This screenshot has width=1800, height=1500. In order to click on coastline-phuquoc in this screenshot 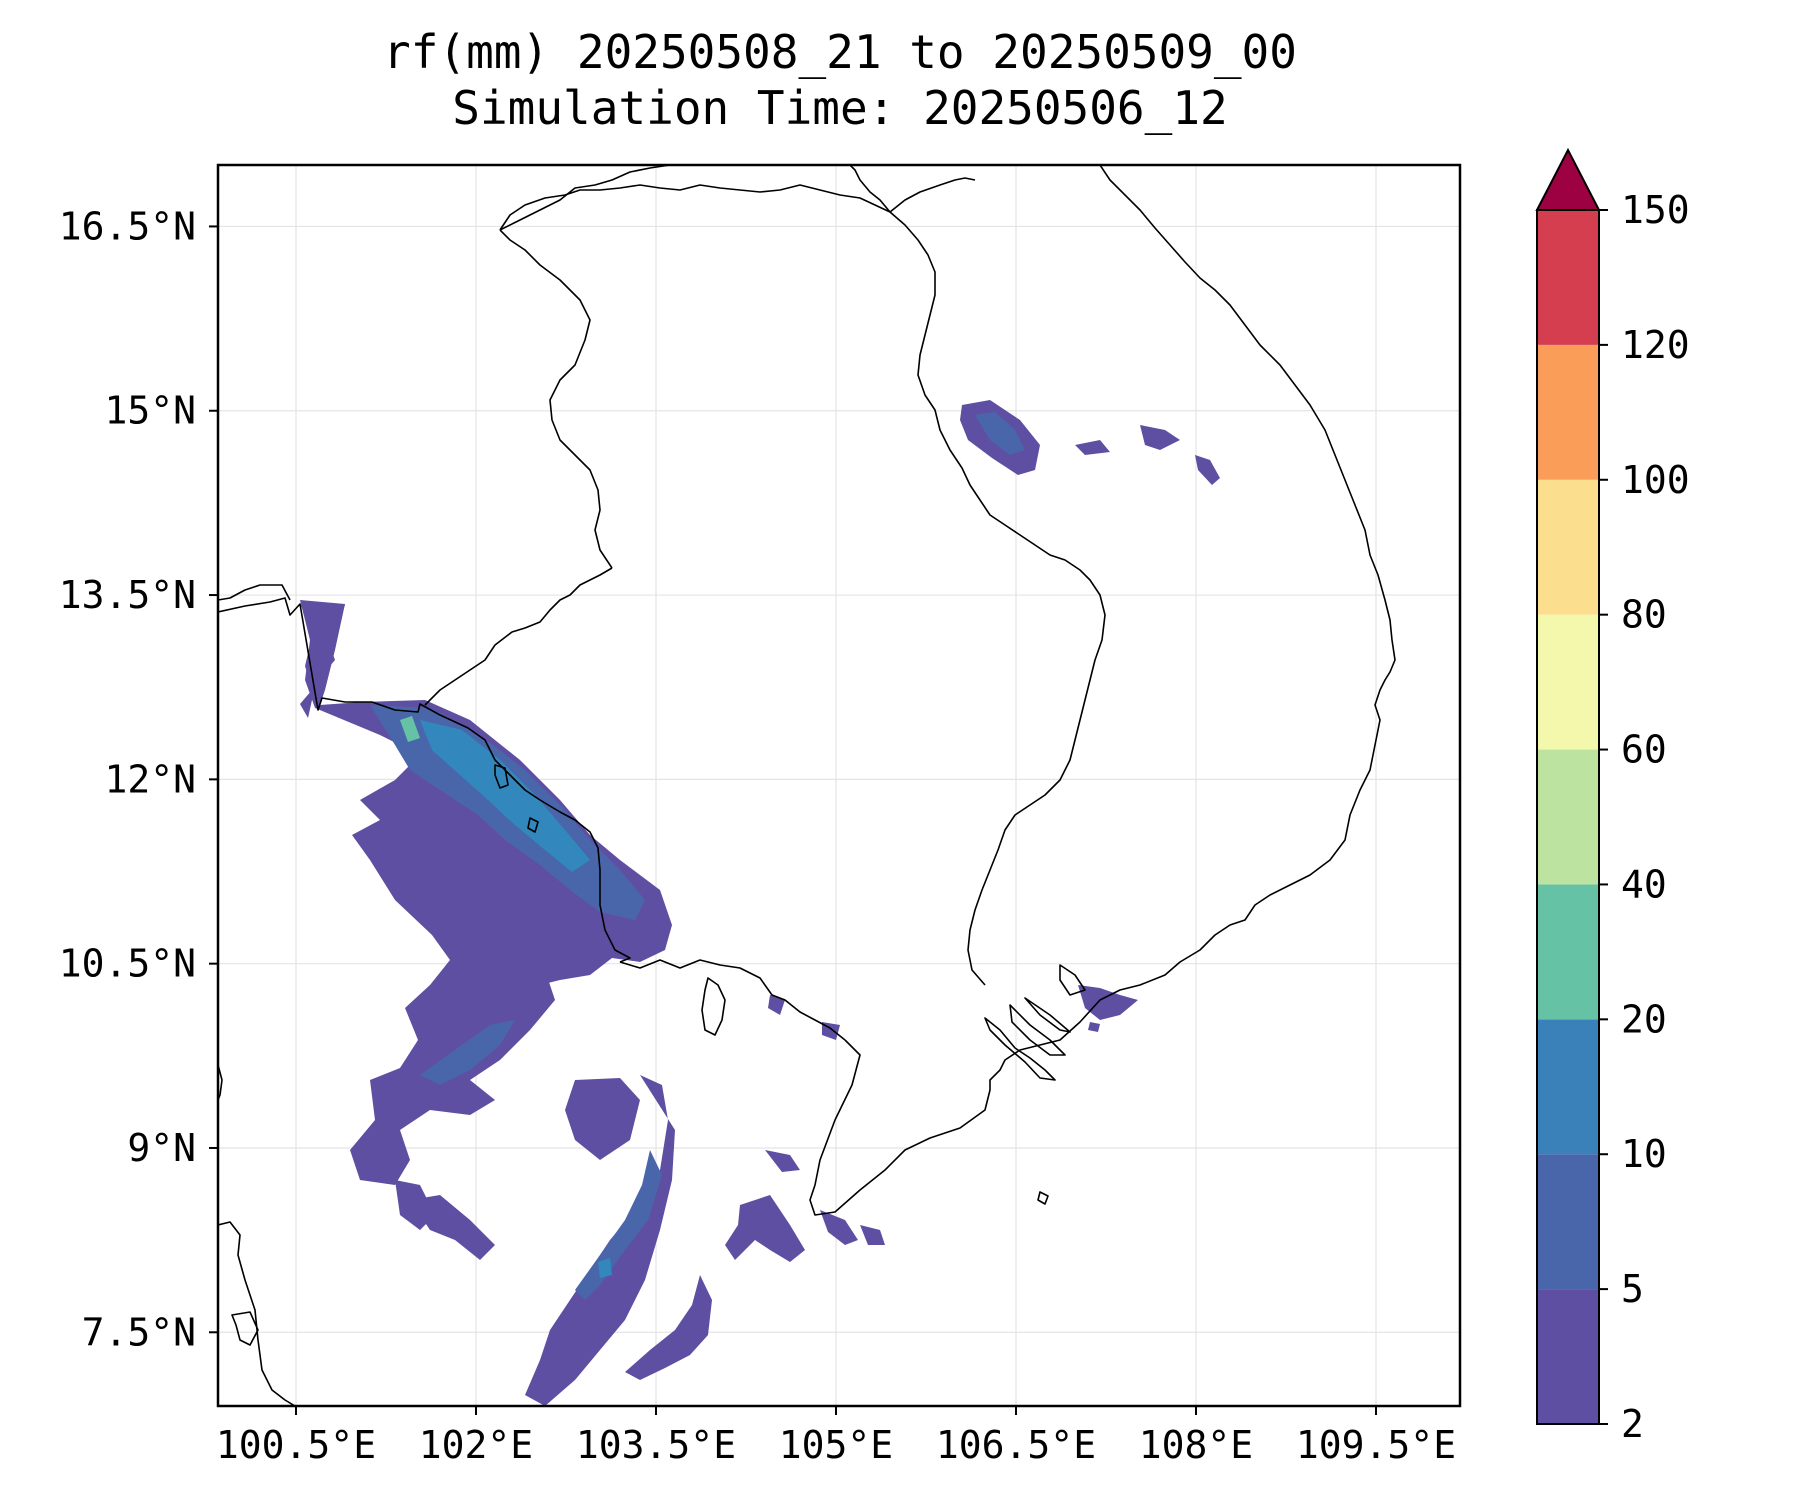, I will do `click(713, 1006)`.